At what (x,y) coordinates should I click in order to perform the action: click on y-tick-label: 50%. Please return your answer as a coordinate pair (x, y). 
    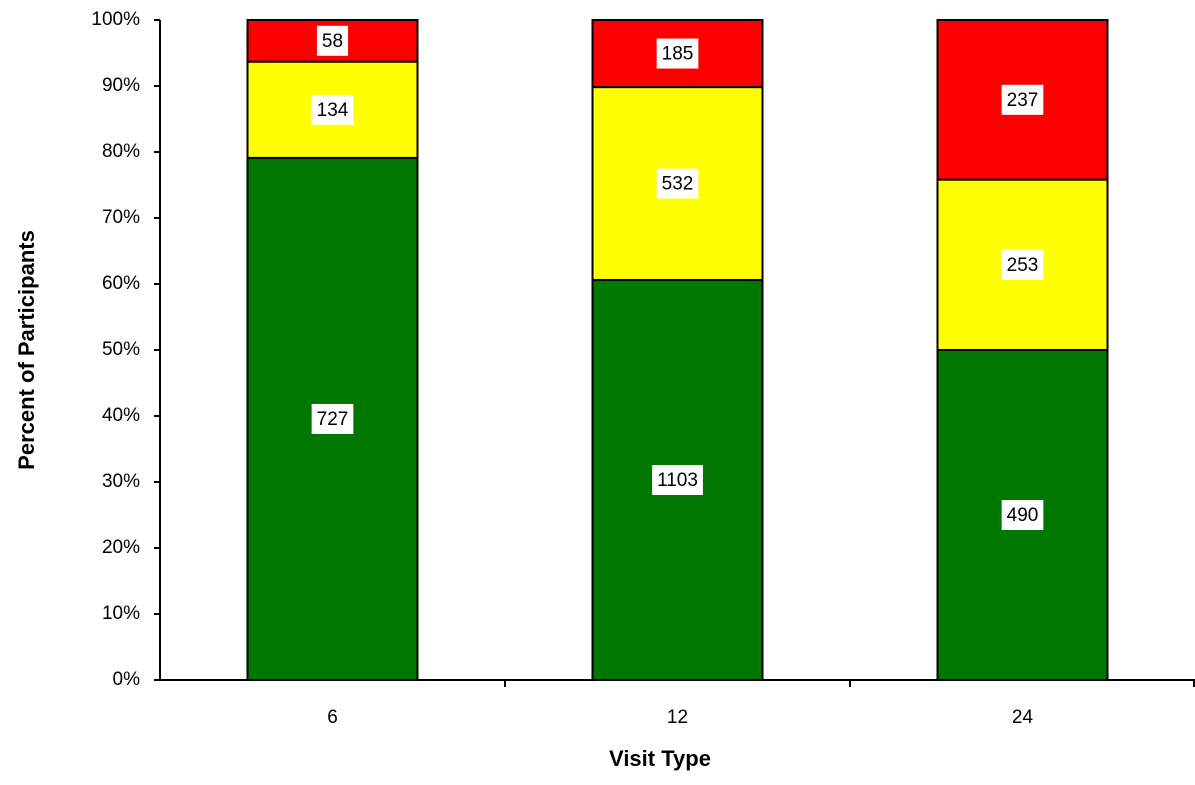
    Looking at the image, I should click on (121, 349).